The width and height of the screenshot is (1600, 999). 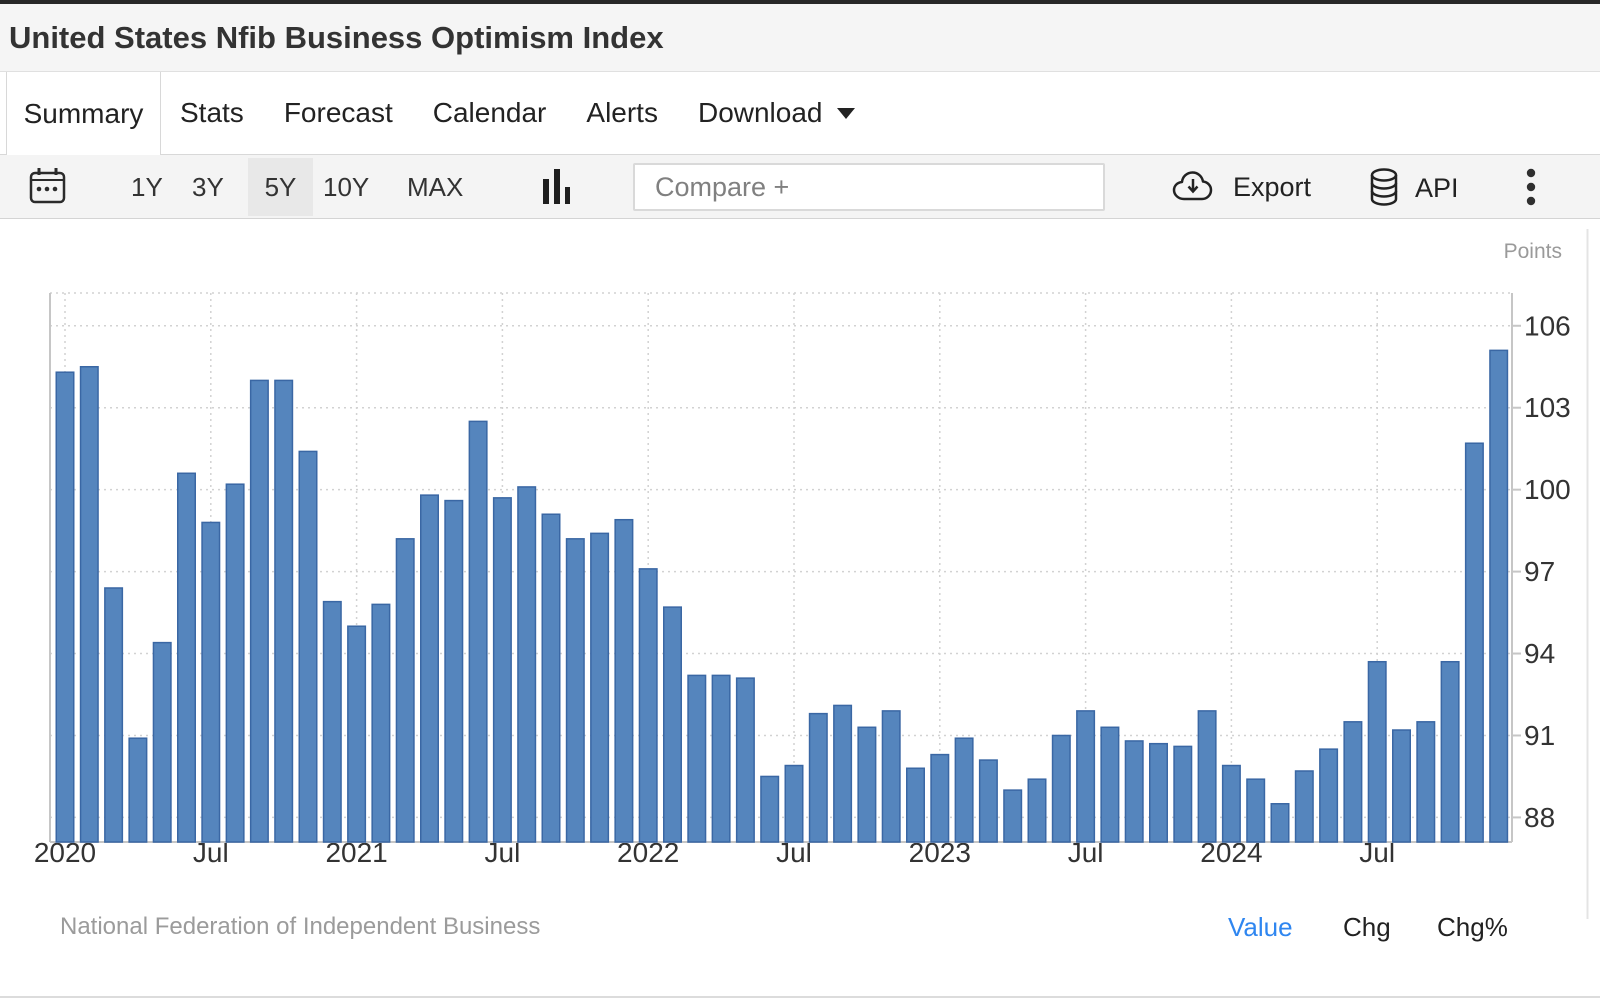 I want to click on calendar-icon, so click(x=47, y=186).